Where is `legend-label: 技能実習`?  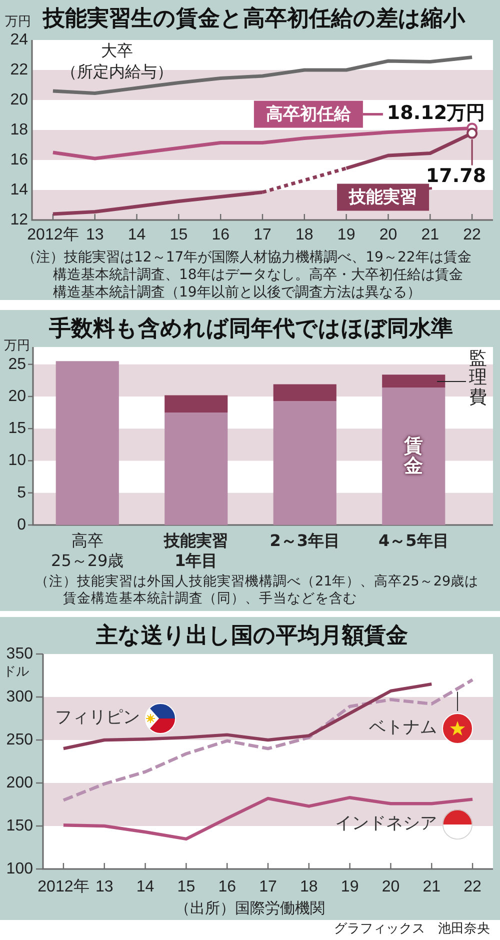 legend-label: 技能実習 is located at coordinates (383, 198).